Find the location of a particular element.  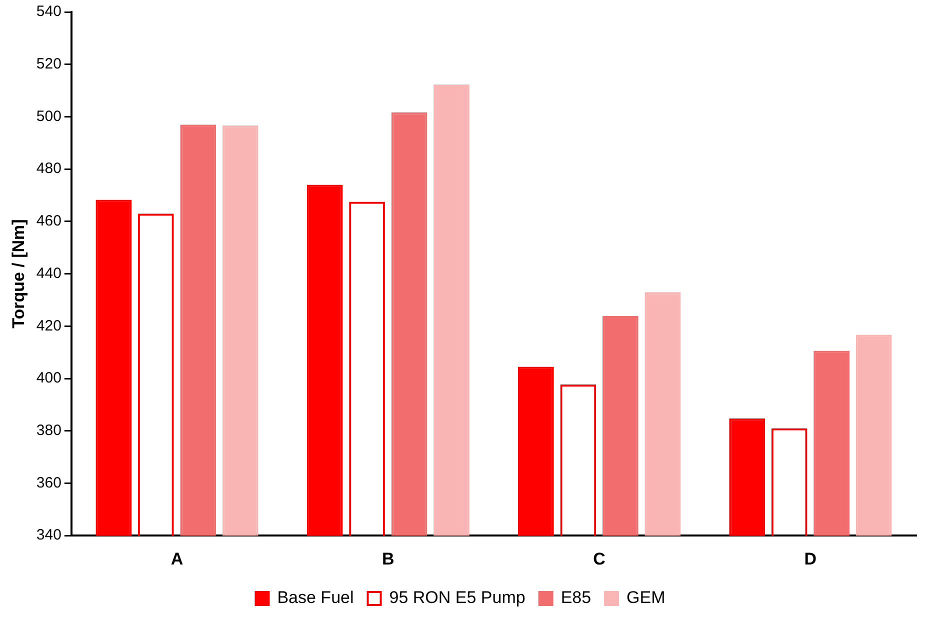

y-tick-label: 460 is located at coordinates (49, 221).